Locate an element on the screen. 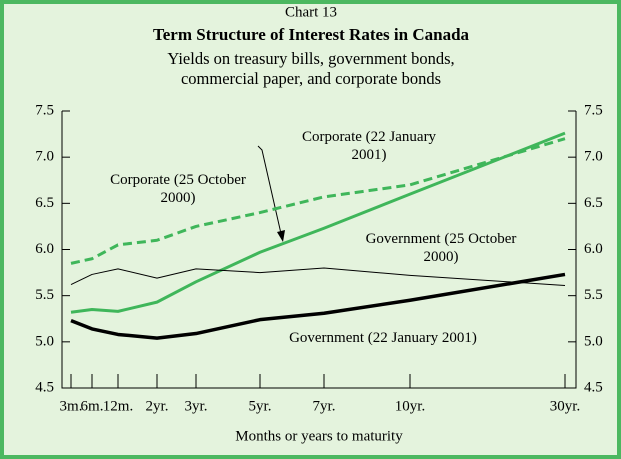 The image size is (621, 459). x-tick-label: 3yr. is located at coordinates (196, 406).